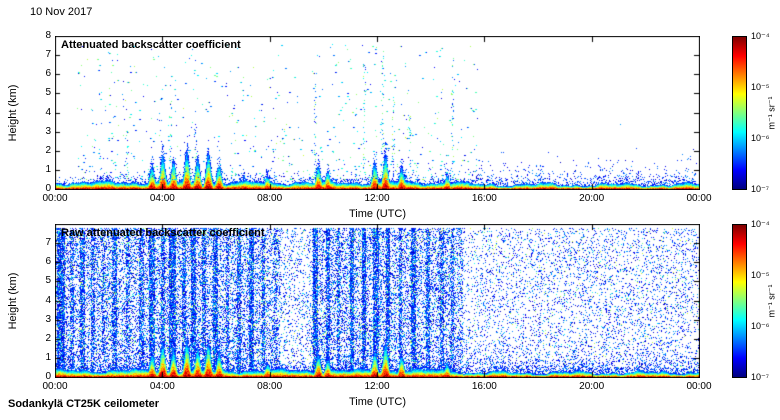 Image resolution: width=780 pixels, height=420 pixels. I want to click on raw-xtick-6: 00:00, so click(699, 386).